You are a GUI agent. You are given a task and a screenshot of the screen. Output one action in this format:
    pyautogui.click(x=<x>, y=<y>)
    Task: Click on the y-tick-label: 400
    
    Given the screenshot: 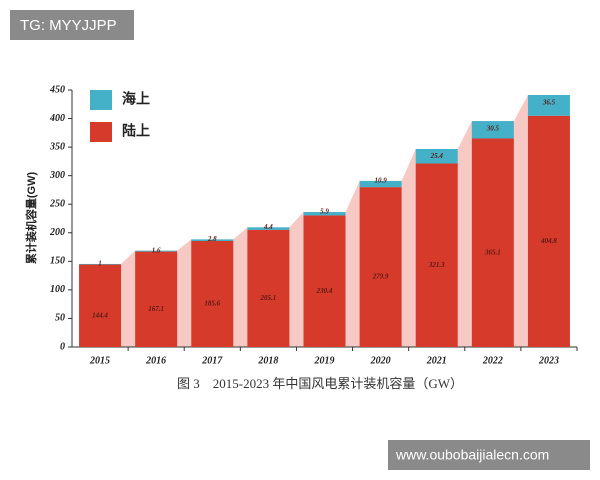 What is the action you would take?
    pyautogui.click(x=57, y=118)
    